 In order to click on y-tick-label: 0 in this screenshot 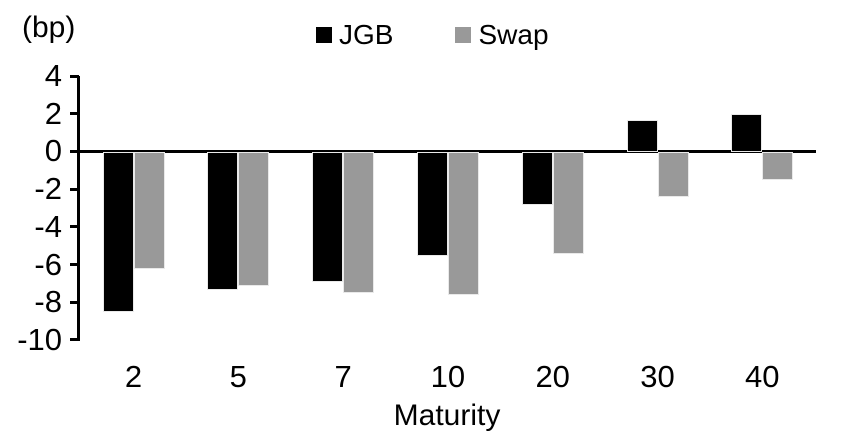, I will do `click(53, 151)`.